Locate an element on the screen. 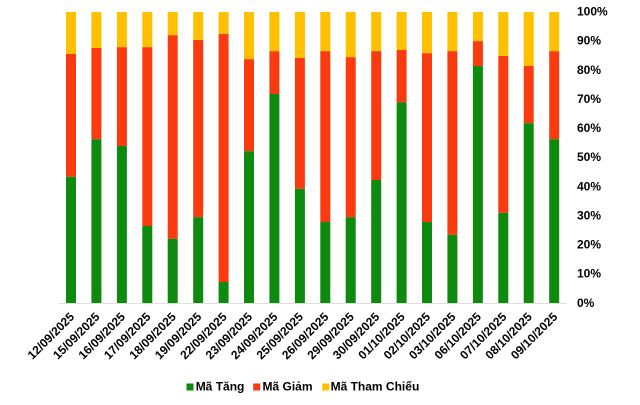  svg-text: 30% is located at coordinates (589, 215).